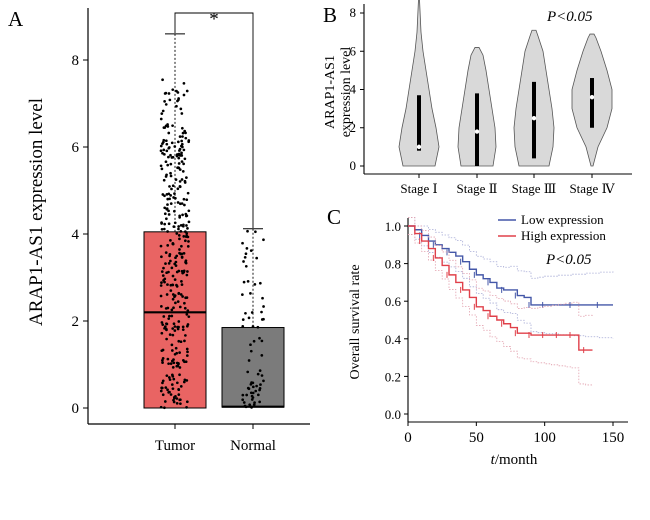 This screenshot has height=520, width=650. Describe the element at coordinates (569, 17) in the screenshot. I see `panel-b-p-value: P<0.05` at that location.